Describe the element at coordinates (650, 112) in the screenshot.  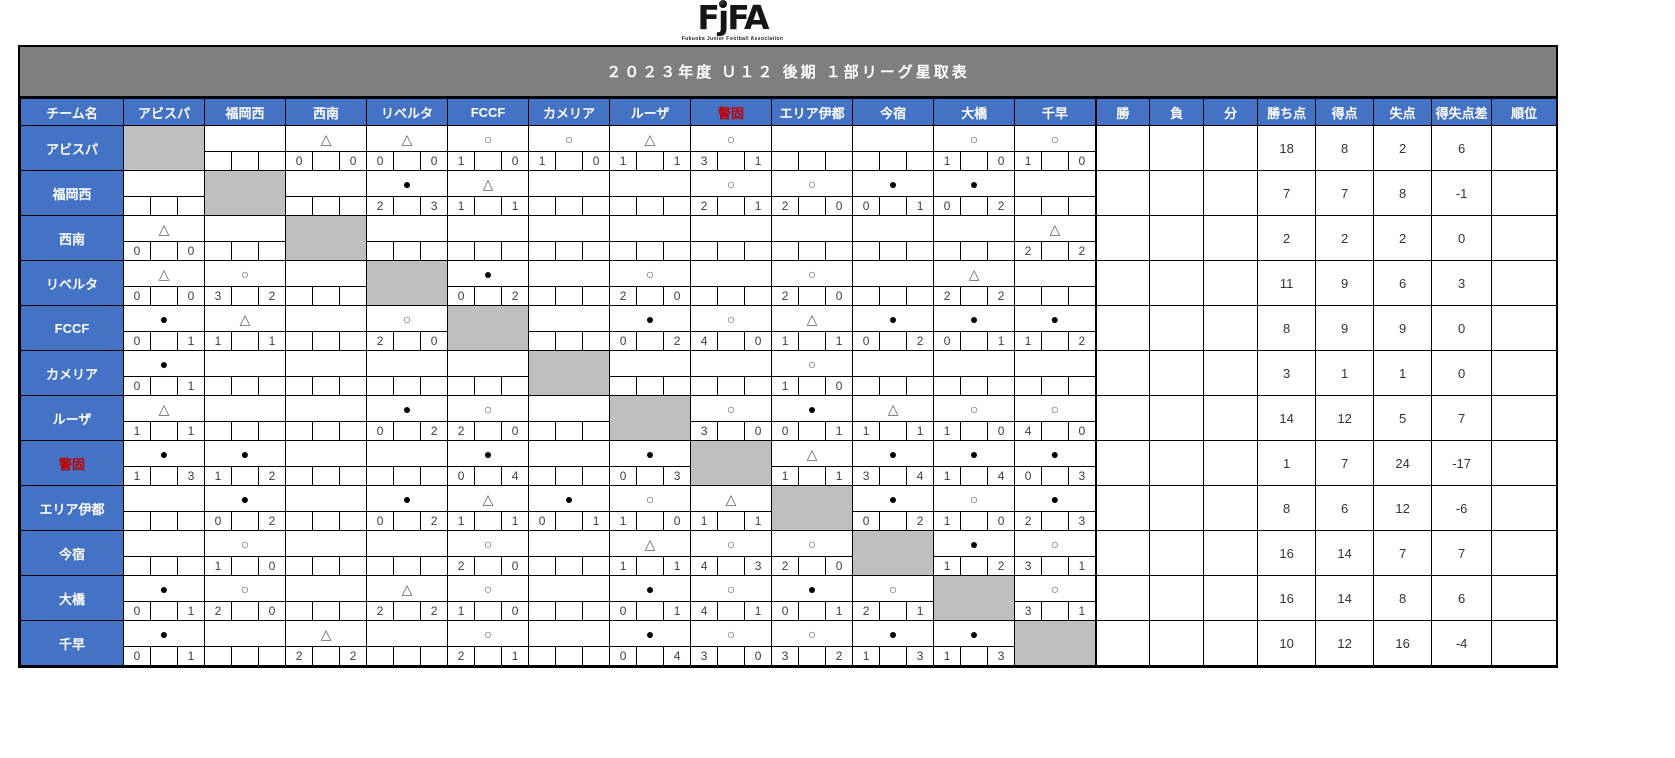
I see `column-header-opponent: ルーザ` at that location.